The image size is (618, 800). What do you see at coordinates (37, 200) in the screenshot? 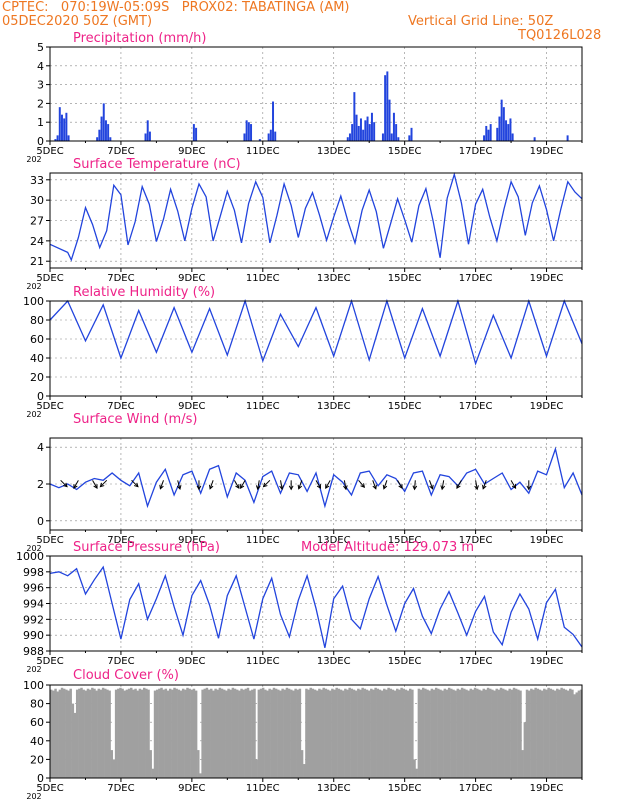
I see `y-tick-label: 30` at bounding box center [37, 200].